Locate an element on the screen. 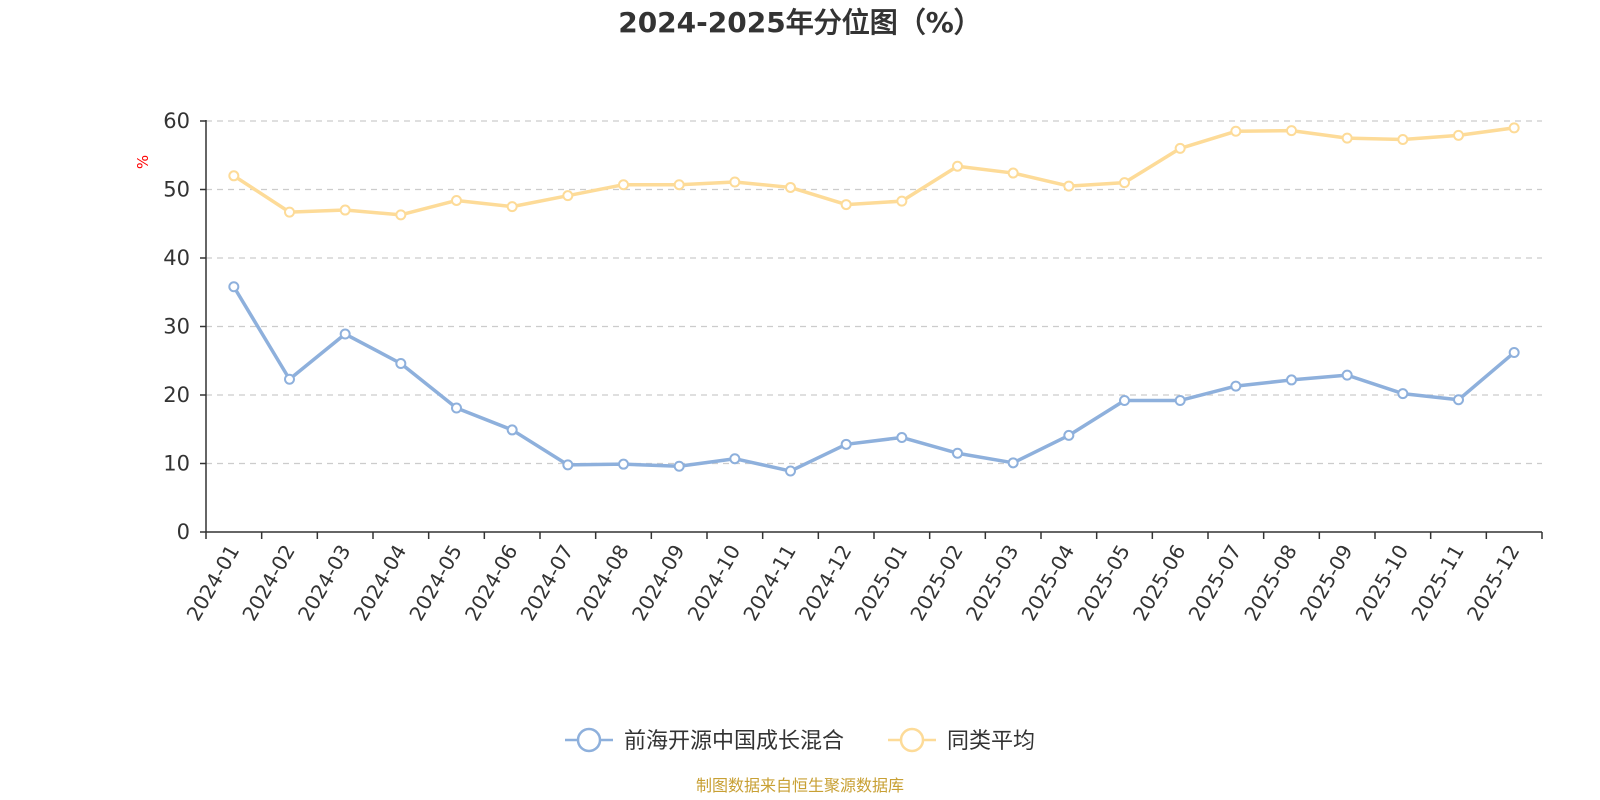 Image resolution: width=1600 pixels, height=800 pixels. chart-title: 2024-2025年分位图（%） is located at coordinates (800, 22).